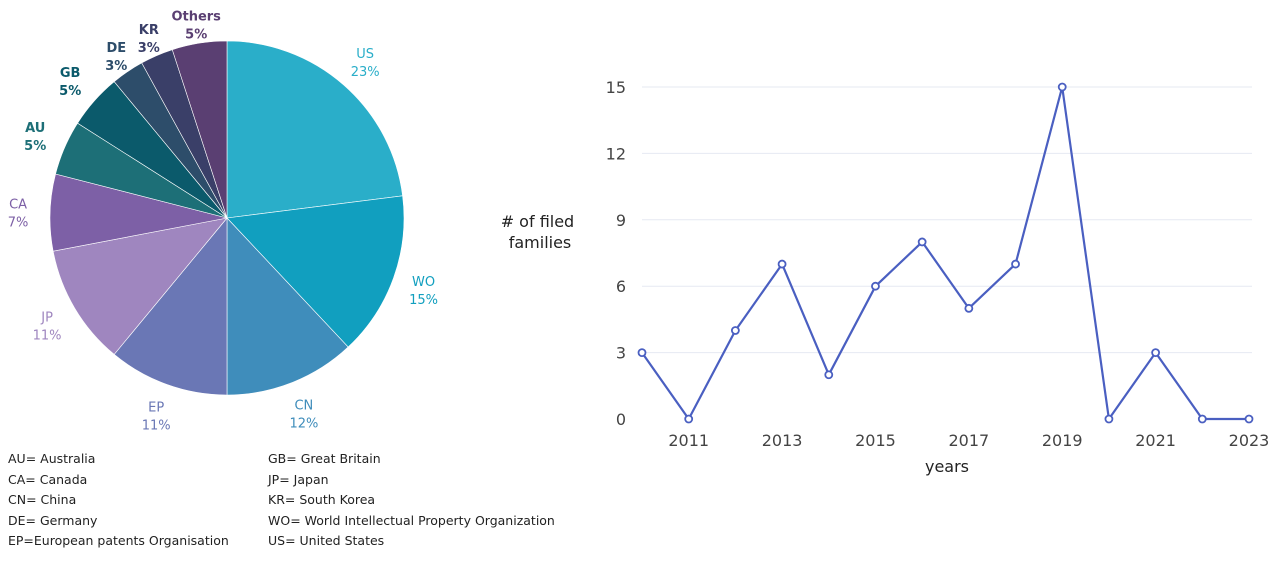 The width and height of the screenshot is (1280, 562). I want to click on y-tick-label: 9, so click(621, 220).